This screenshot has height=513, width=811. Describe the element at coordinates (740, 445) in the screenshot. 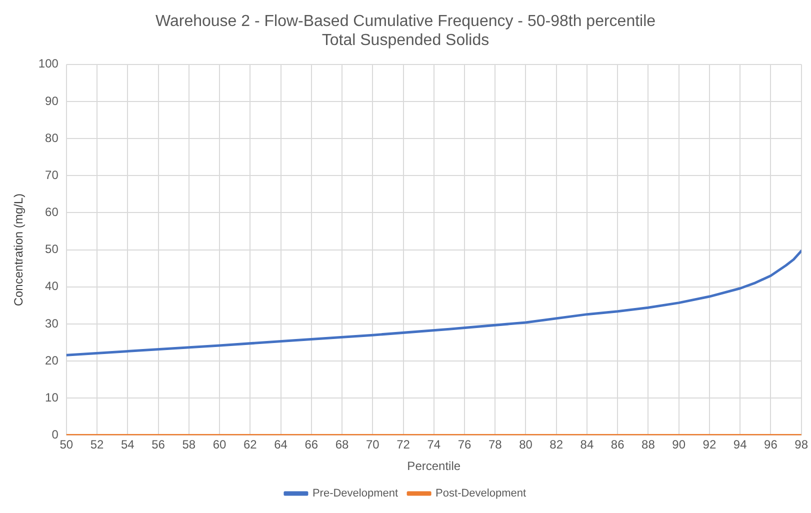

I see `x-tick-label: 94` at that location.